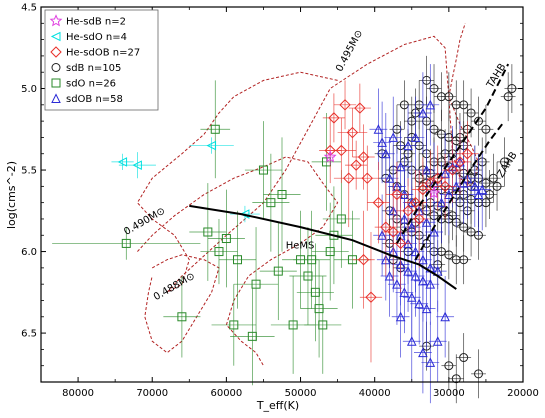 Image resolution: width=545 pixels, height=418 pixels. I want to click on y-tick-label: 5.0, so click(29, 89).